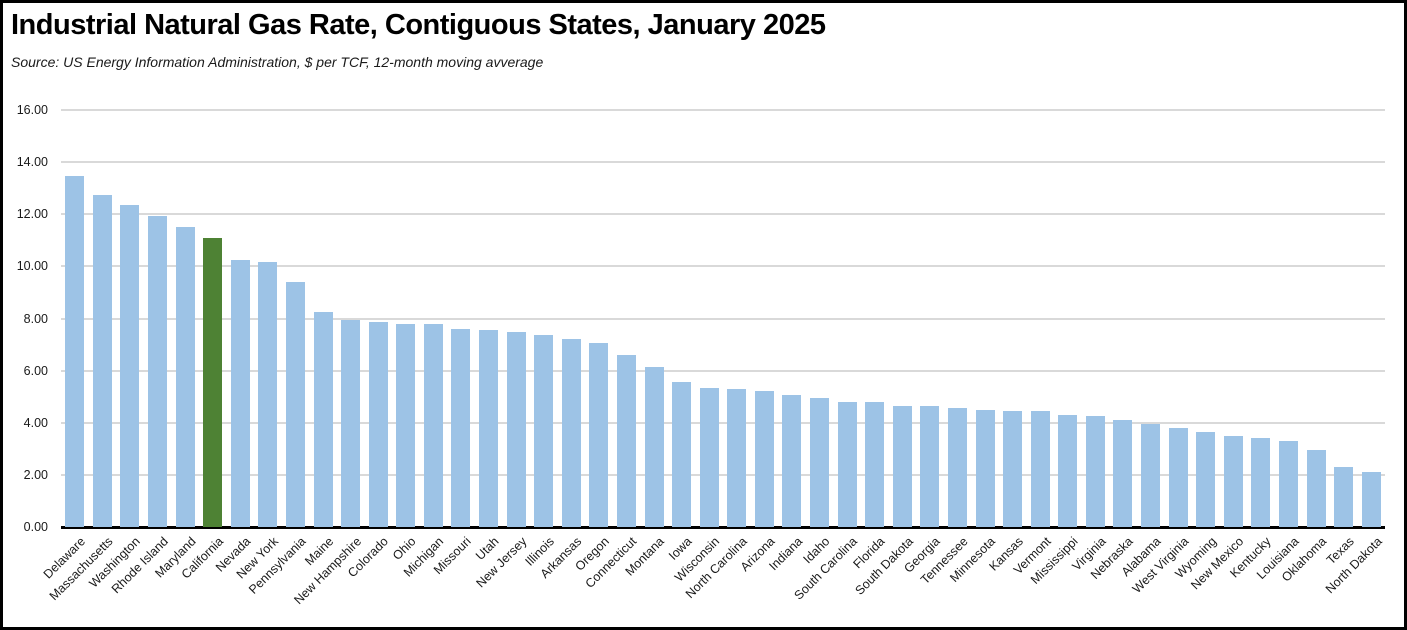 This screenshot has width=1407, height=630. Describe the element at coordinates (723, 527) in the screenshot. I see `x-axis-line` at that location.